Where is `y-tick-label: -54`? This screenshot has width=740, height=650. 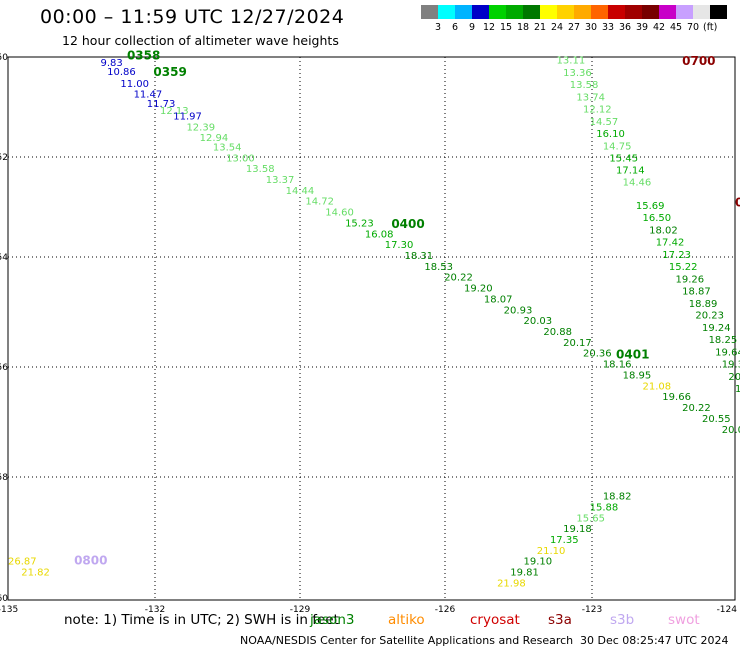
y-tick-label: -54 is located at coordinates (4, 258).